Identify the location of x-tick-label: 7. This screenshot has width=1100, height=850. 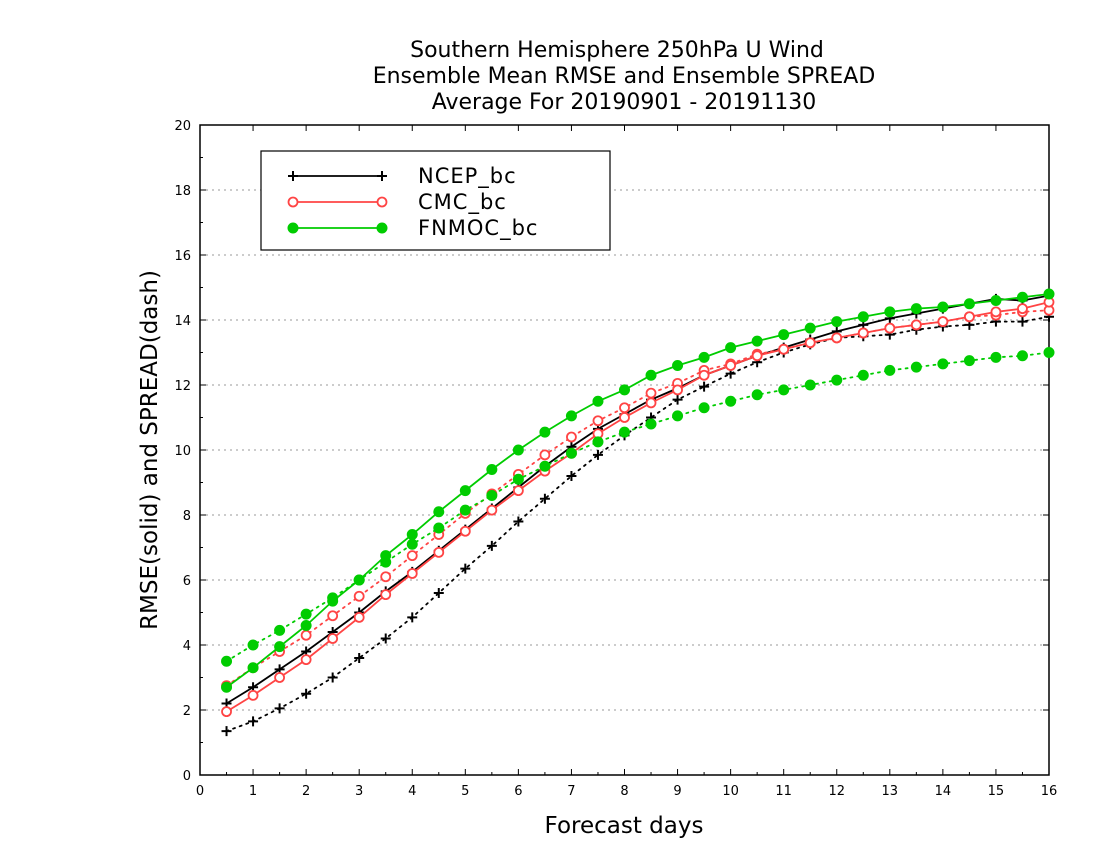
(571, 791).